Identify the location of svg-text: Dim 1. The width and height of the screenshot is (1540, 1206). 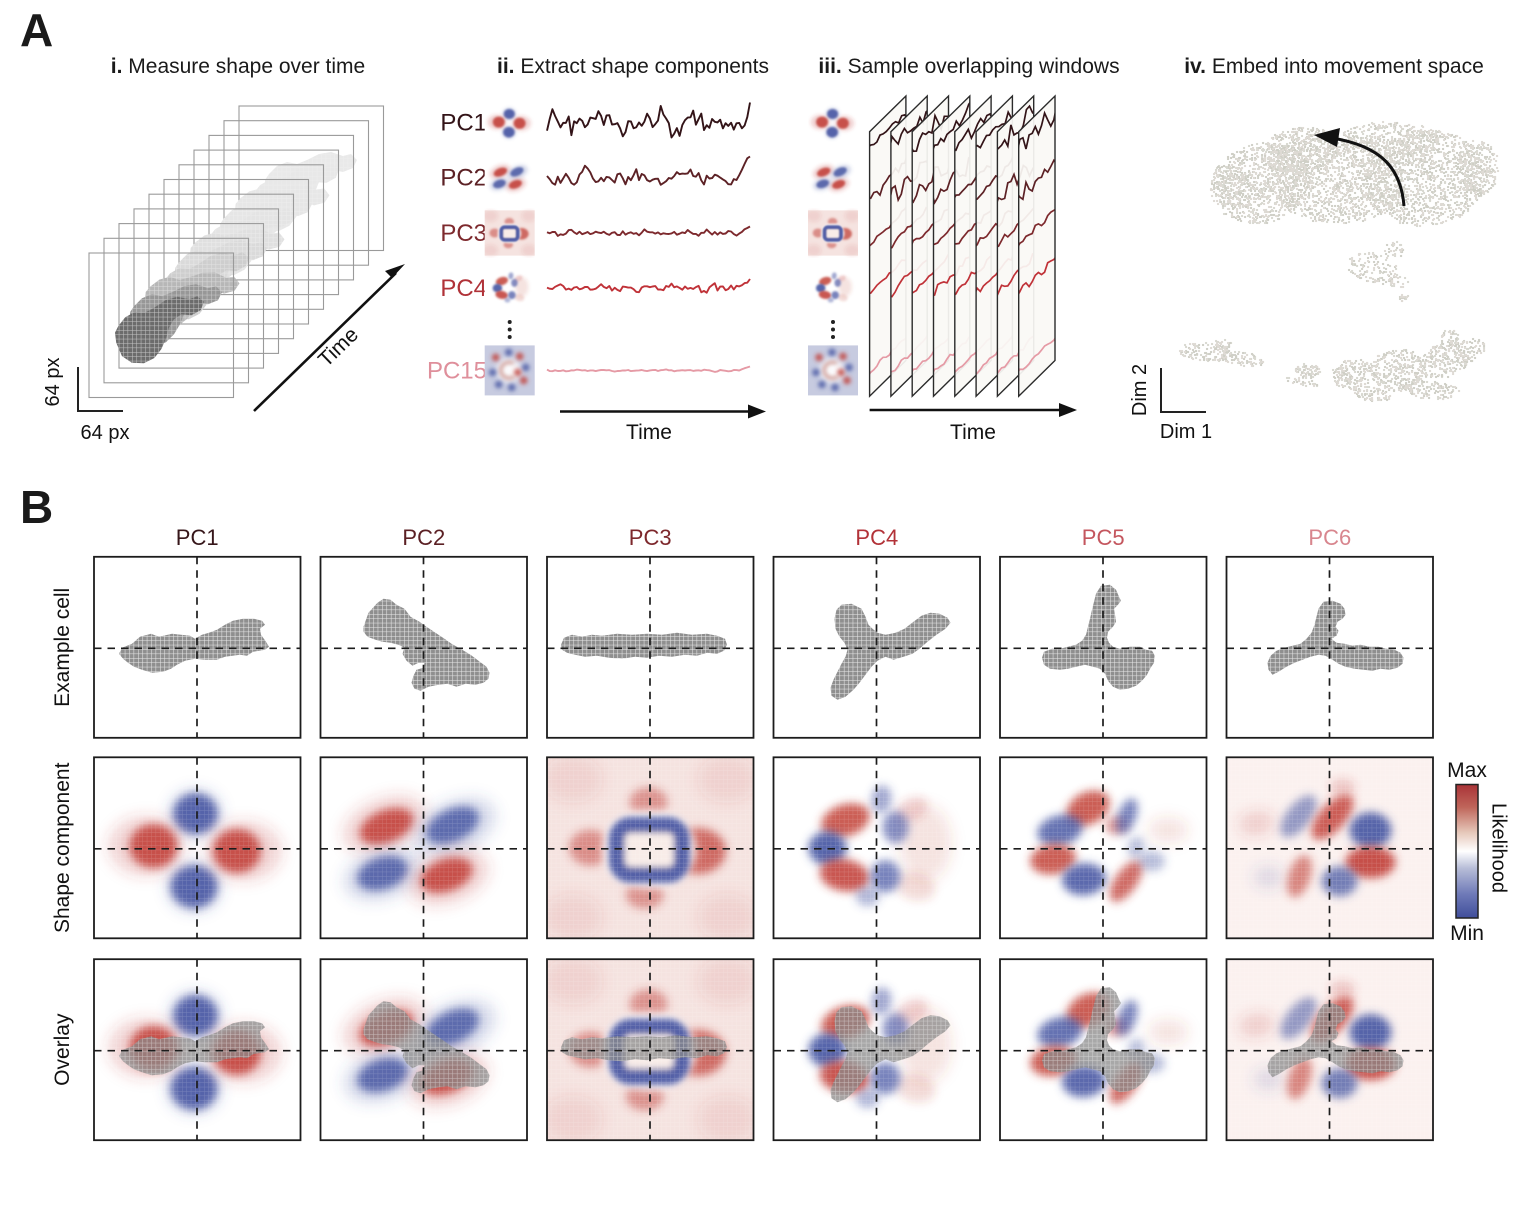
(1186, 432).